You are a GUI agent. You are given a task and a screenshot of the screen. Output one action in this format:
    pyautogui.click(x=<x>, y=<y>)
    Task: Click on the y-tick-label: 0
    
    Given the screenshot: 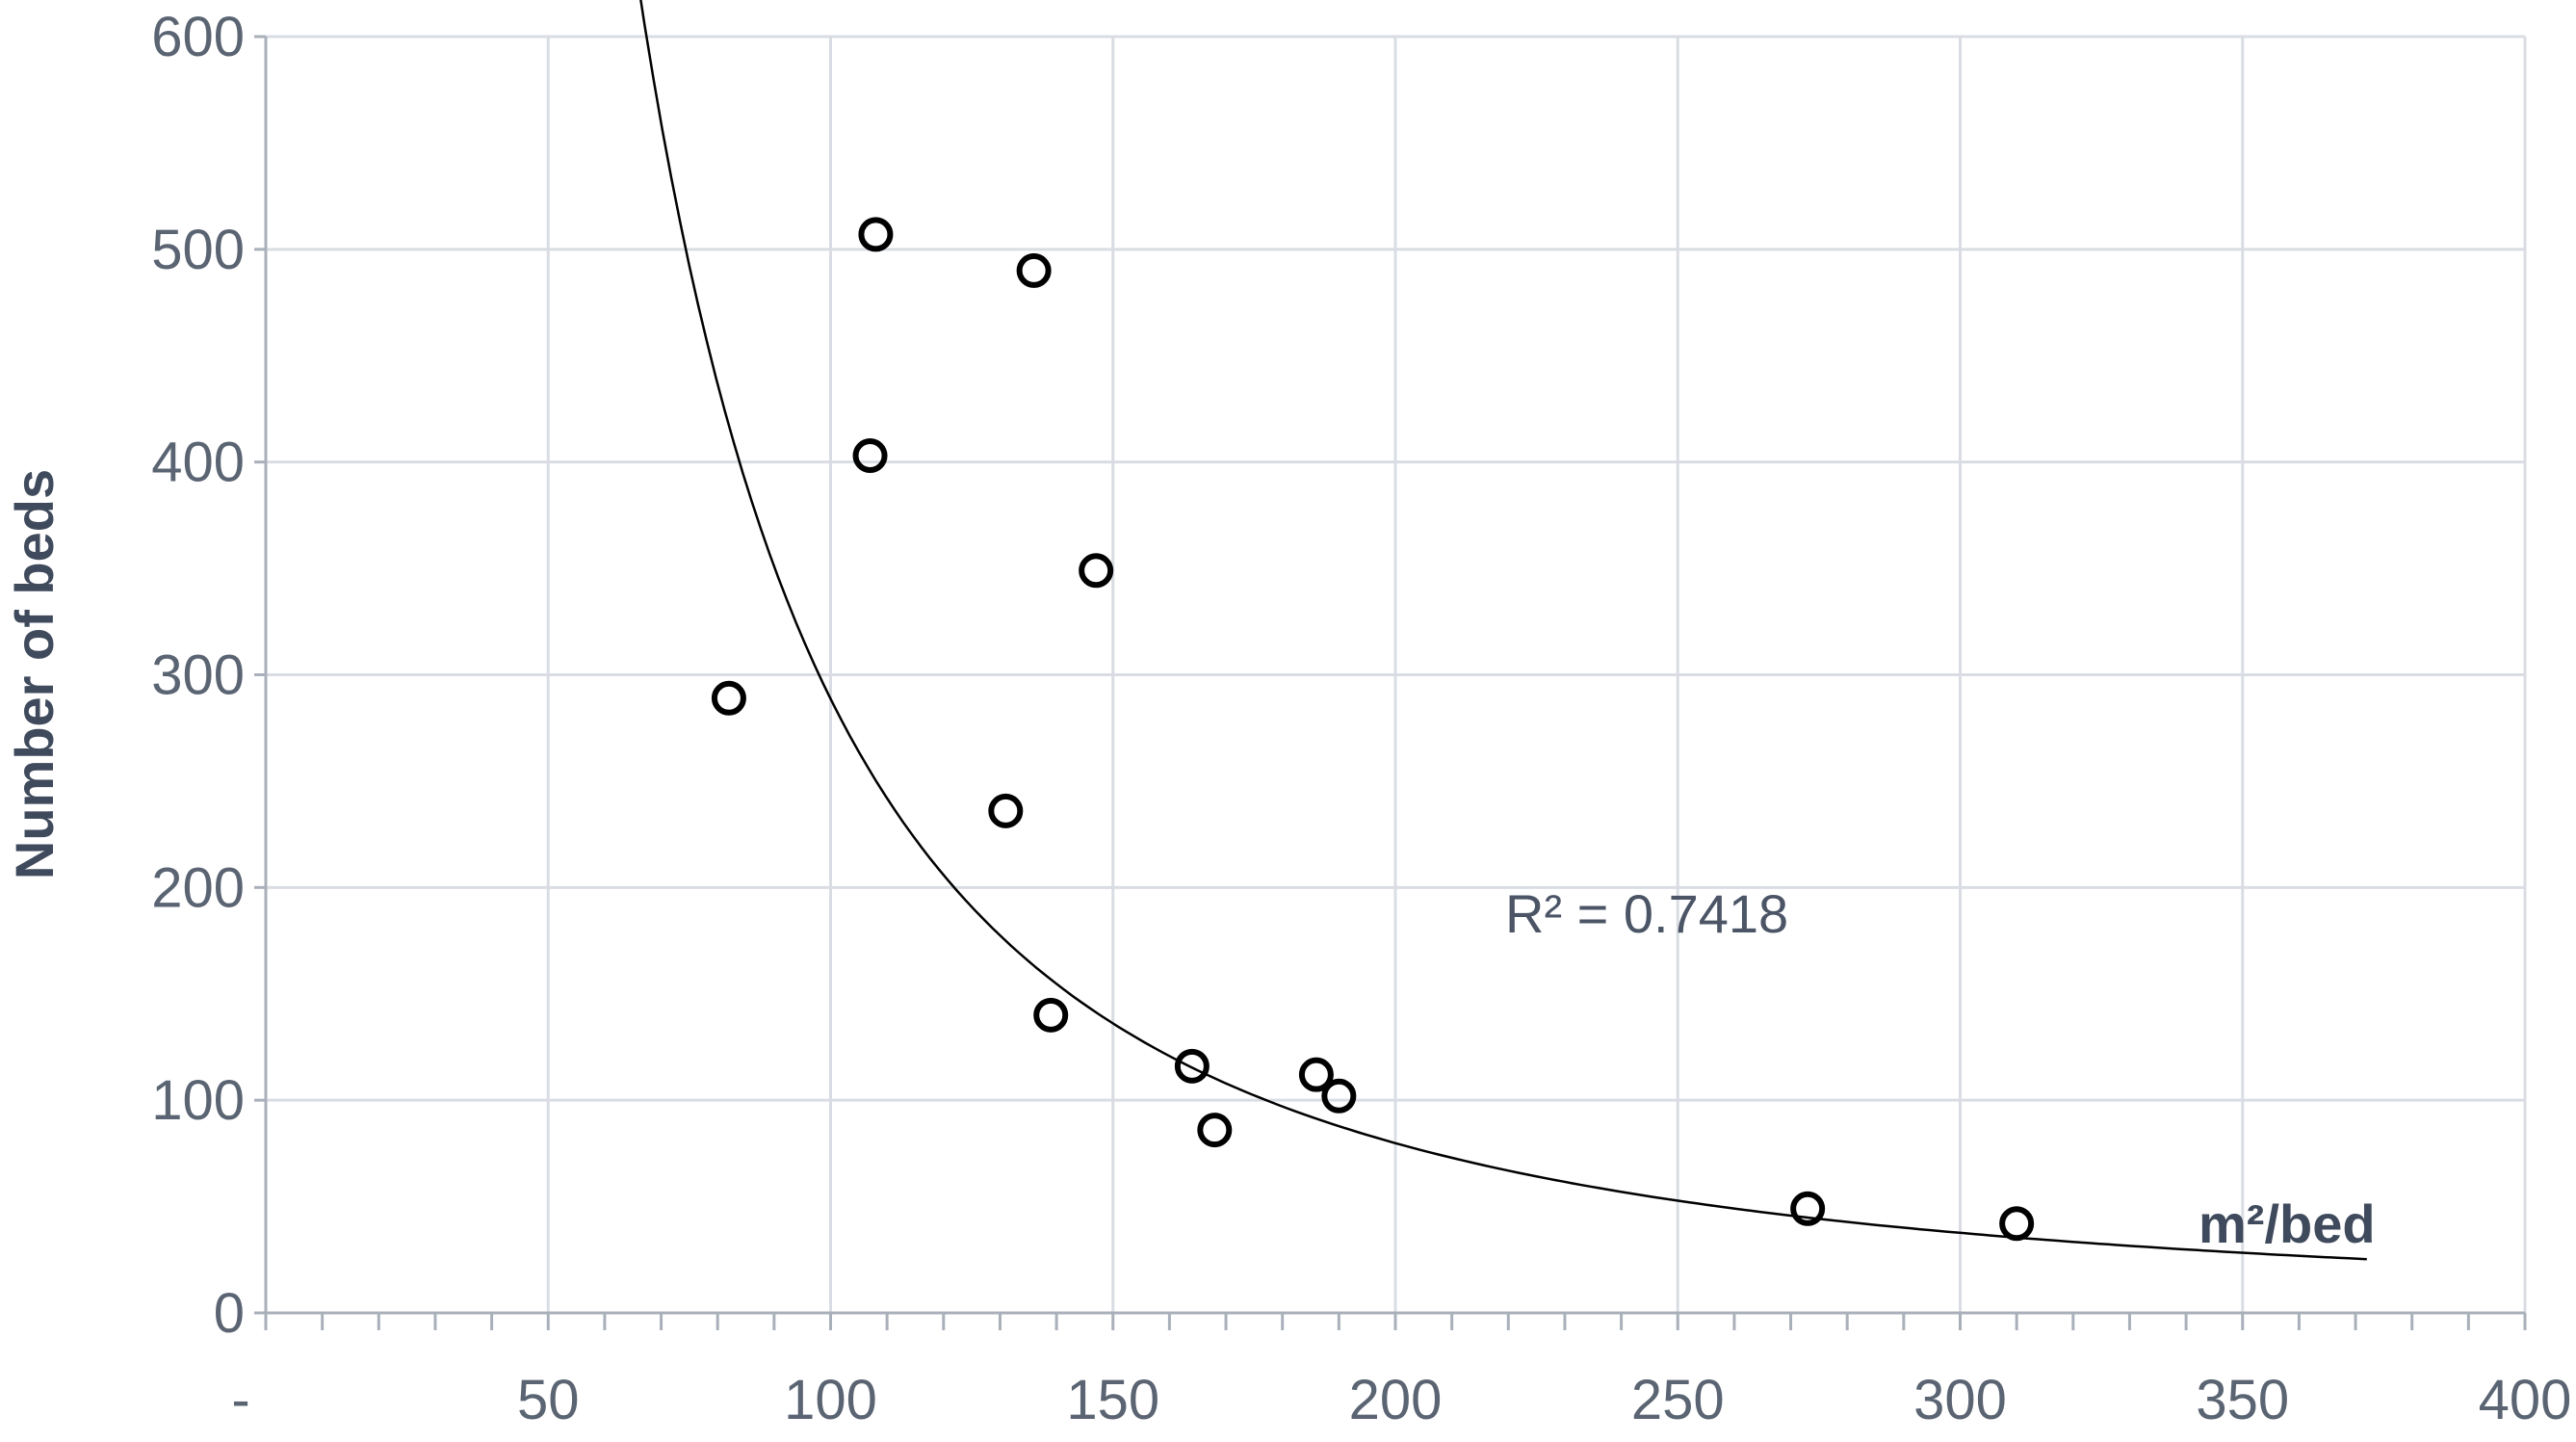 What is the action you would take?
    pyautogui.click(x=229, y=1313)
    